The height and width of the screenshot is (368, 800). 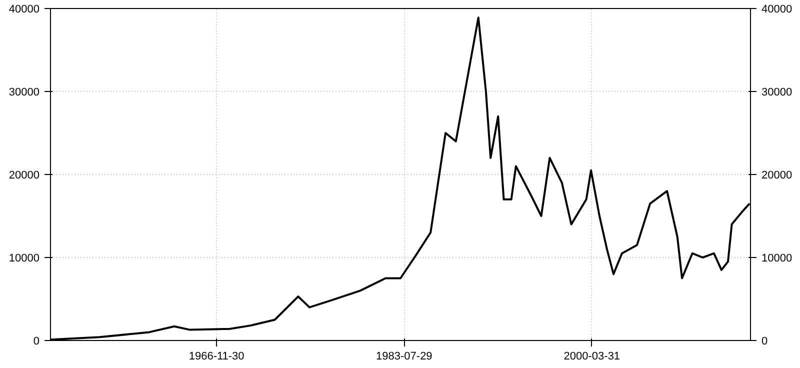 I want to click on x-tick-label: 1983-07-29, so click(x=404, y=356).